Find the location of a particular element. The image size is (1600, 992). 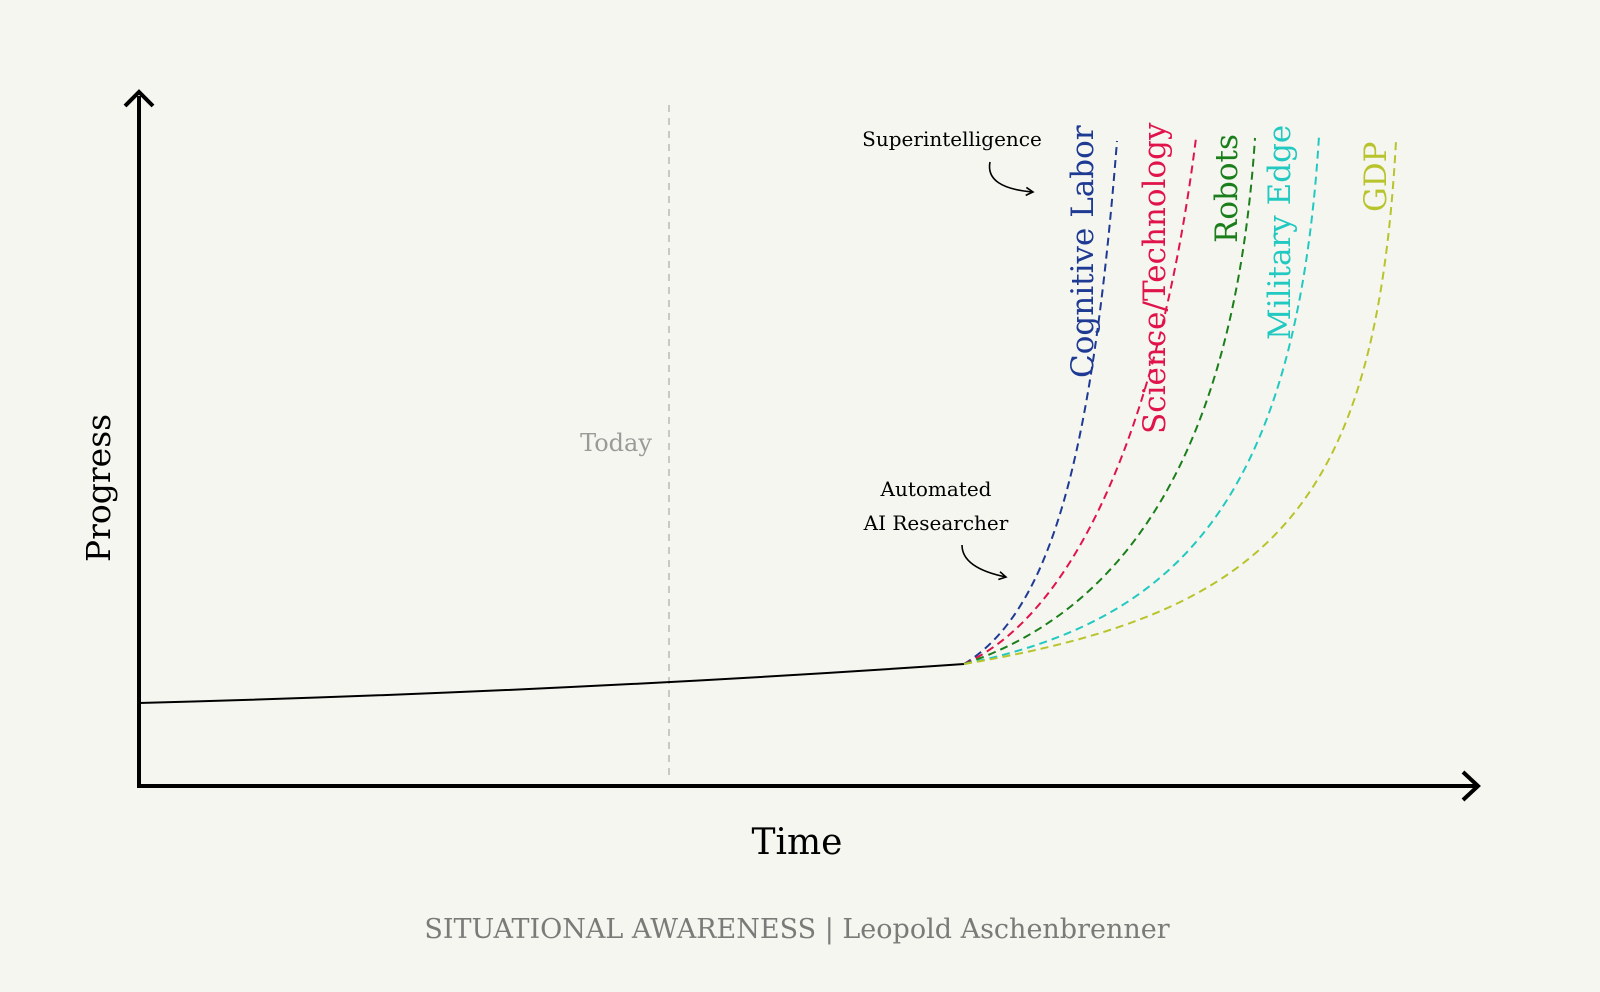

series-line-science-technology is located at coordinates (1080, 401).